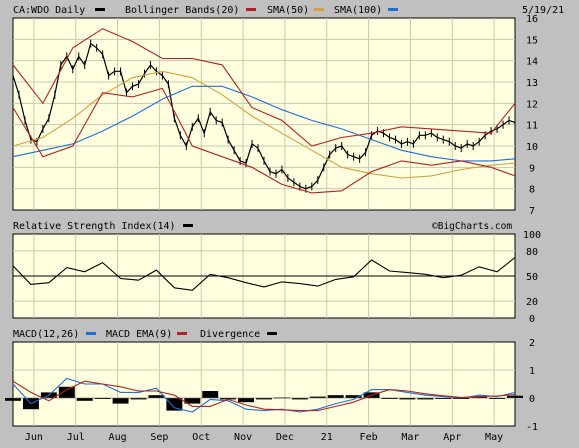 The image size is (579, 448). What do you see at coordinates (369, 437) in the screenshot?
I see `x-tick-label: Feb` at bounding box center [369, 437].